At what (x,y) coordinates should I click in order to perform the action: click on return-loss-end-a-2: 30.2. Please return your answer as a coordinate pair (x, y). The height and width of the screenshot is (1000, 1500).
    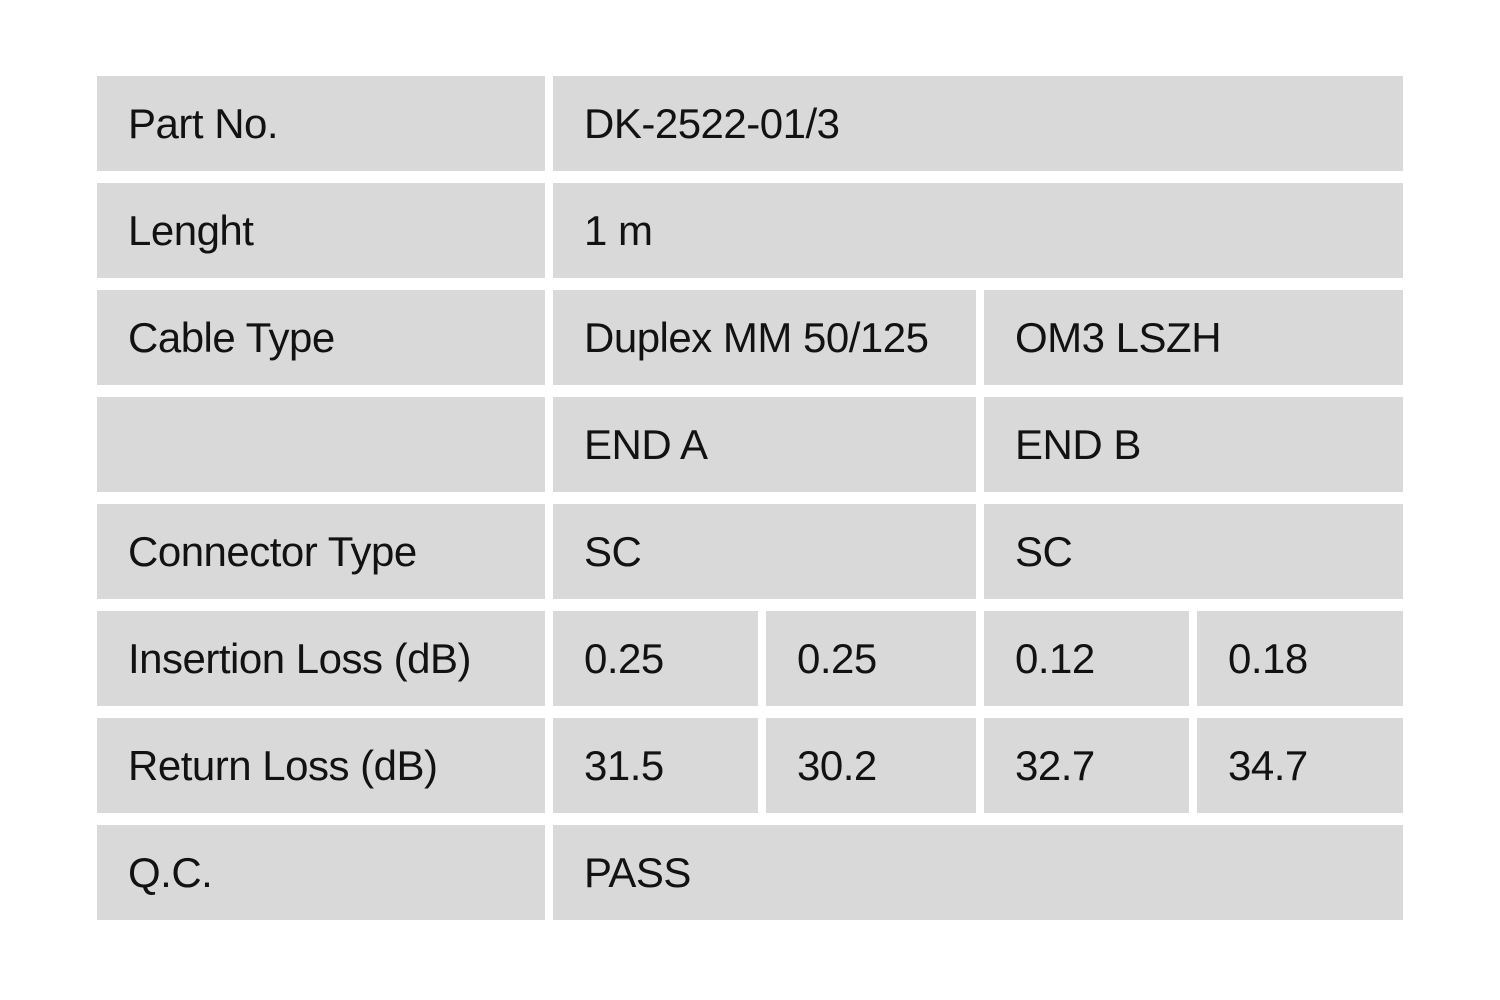
    Looking at the image, I should click on (871, 765).